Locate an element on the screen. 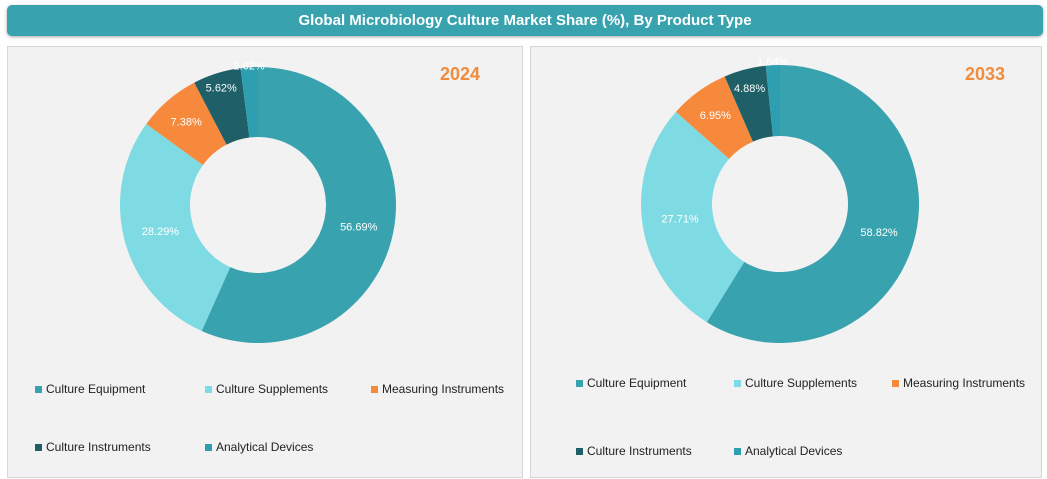  data-label-culture-equipment: 58.82% is located at coordinates (879, 233).